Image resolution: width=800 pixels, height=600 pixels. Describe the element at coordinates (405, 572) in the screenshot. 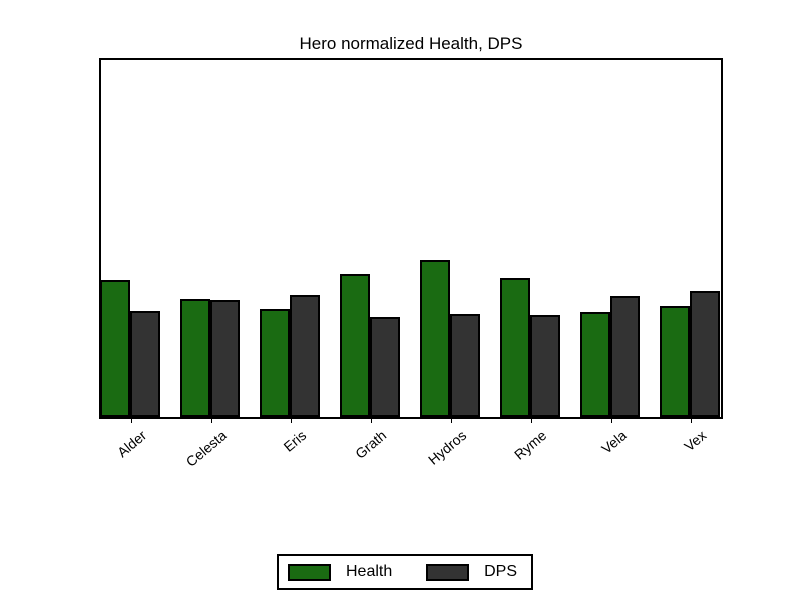

I see `legend: Health DPS` at that location.